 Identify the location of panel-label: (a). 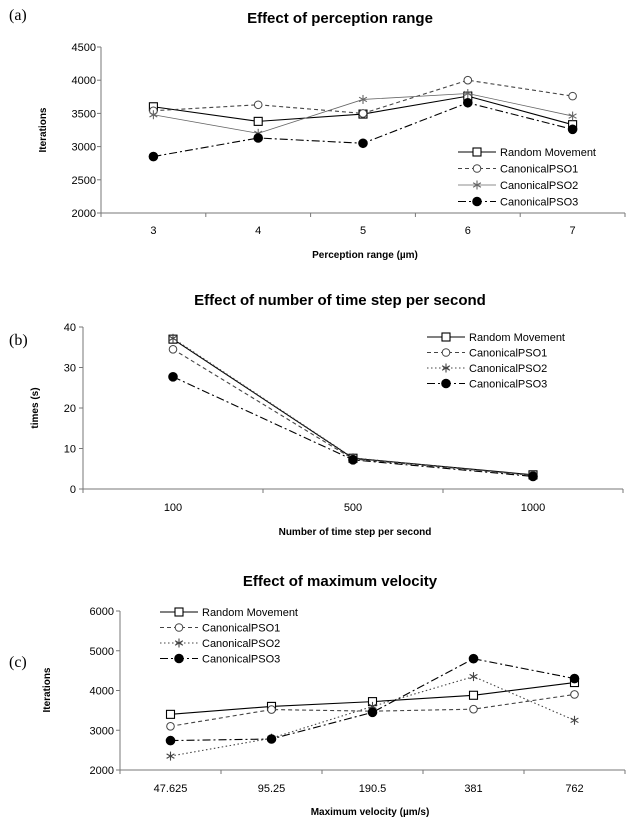
(18, 15).